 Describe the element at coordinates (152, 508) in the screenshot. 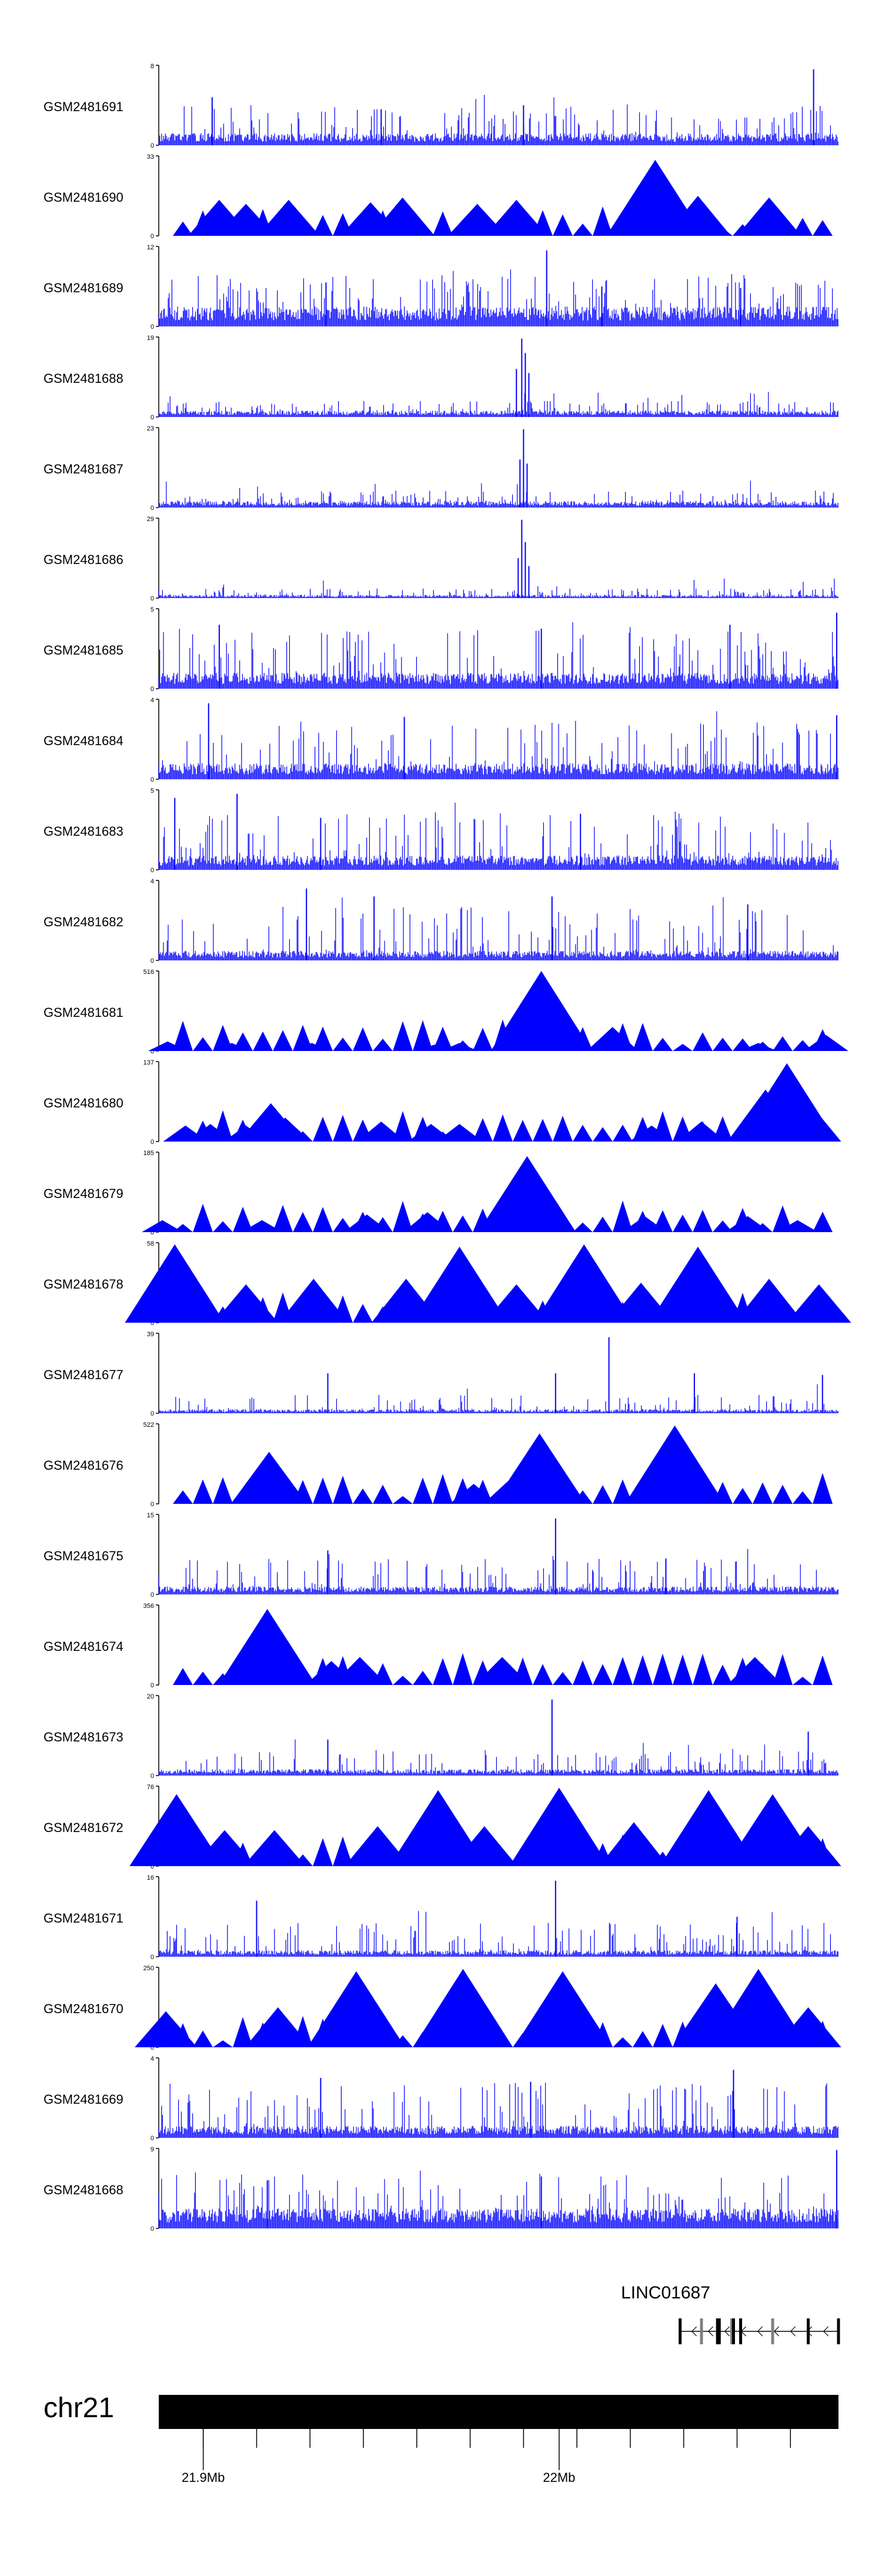

I see `y-tick-label-min-gsm2481687: 0` at that location.